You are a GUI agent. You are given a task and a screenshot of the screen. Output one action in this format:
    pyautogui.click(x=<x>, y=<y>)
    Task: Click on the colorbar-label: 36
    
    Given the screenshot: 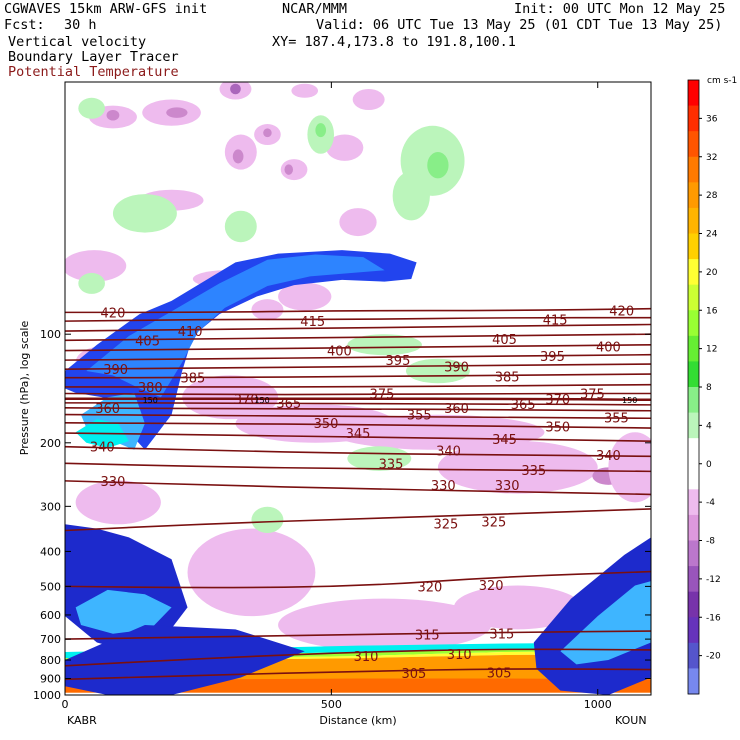 What is the action you would take?
    pyautogui.click(x=712, y=119)
    